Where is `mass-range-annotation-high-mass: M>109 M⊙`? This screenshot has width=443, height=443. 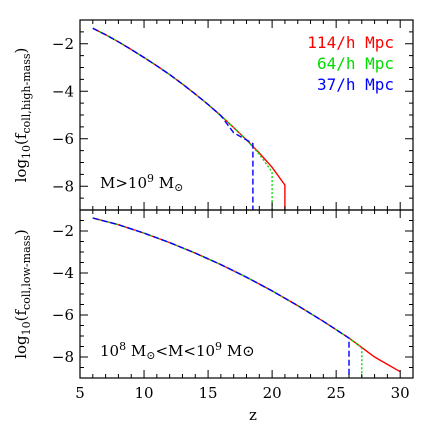 mass-range-annotation-high-mass: M>109 M⊙ is located at coordinates (141, 183).